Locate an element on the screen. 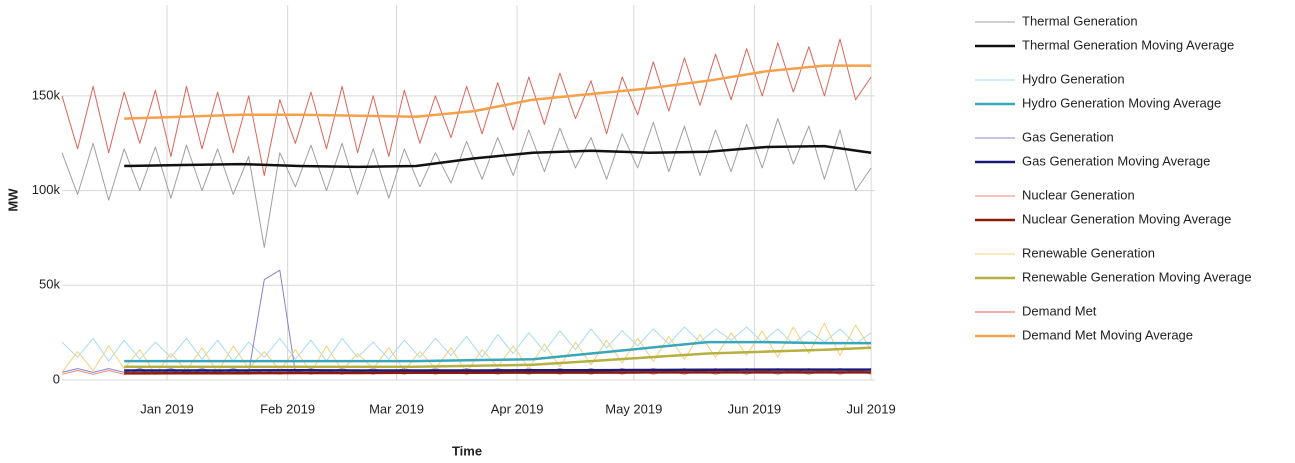 This screenshot has width=1295, height=463. legend-label: Demand Met Moving Average is located at coordinates (1107, 334).